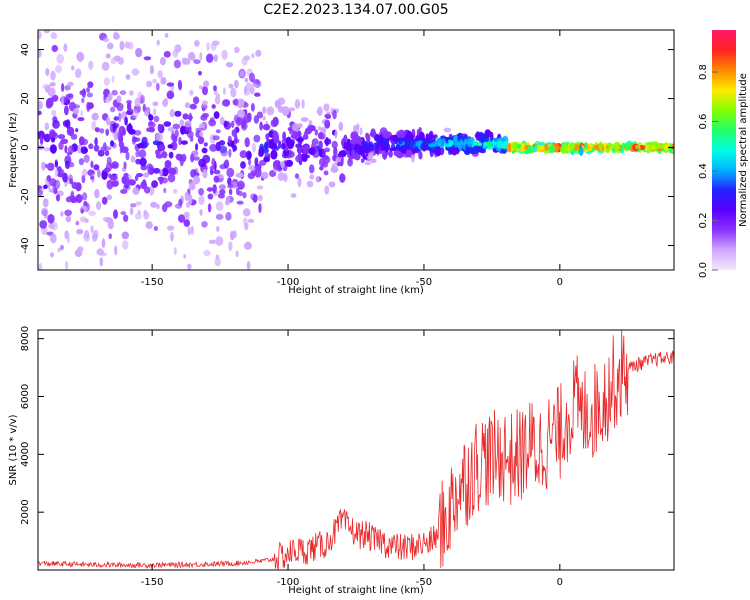 This screenshot has height=600, width=750. What do you see at coordinates (424, 282) in the screenshot?
I see `x-tick-label: -50` at bounding box center [424, 282].